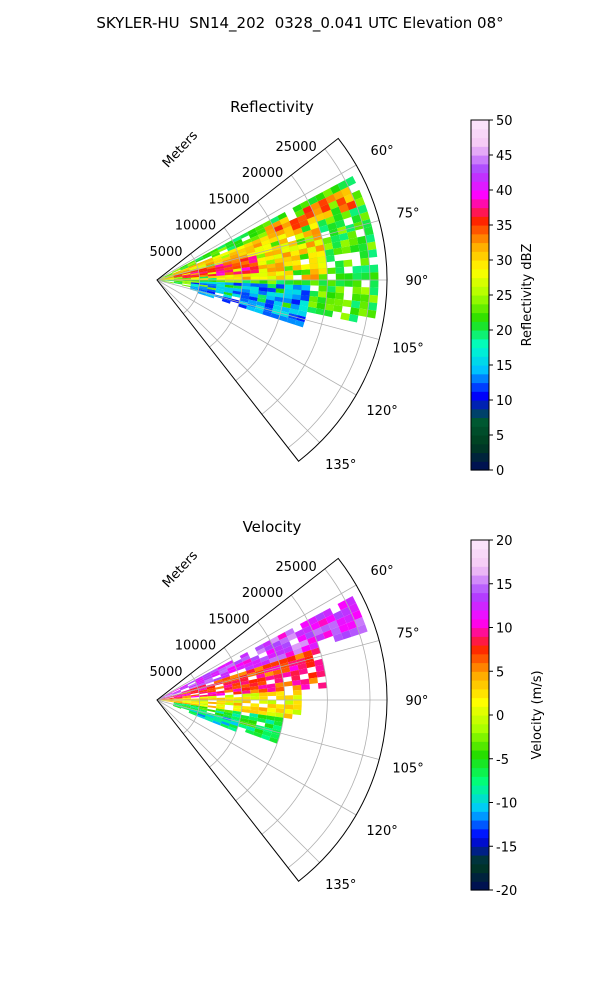  Describe the element at coordinates (504, 156) in the screenshot. I see `colorbar-tick-label: 45` at that location.